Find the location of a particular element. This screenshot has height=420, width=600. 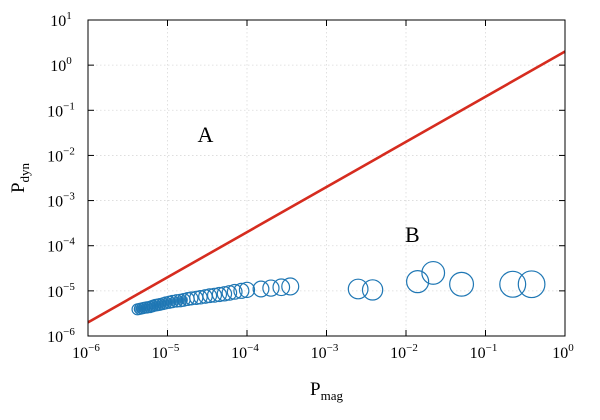

y-tick-label: 10¹ is located at coordinates (61, 20).